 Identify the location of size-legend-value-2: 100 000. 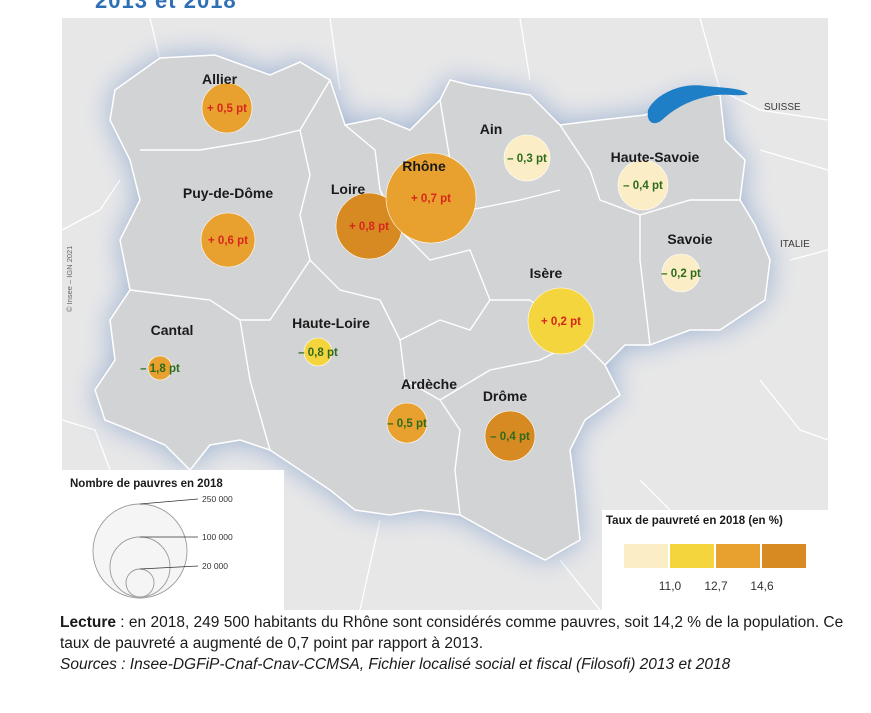
(217, 537).